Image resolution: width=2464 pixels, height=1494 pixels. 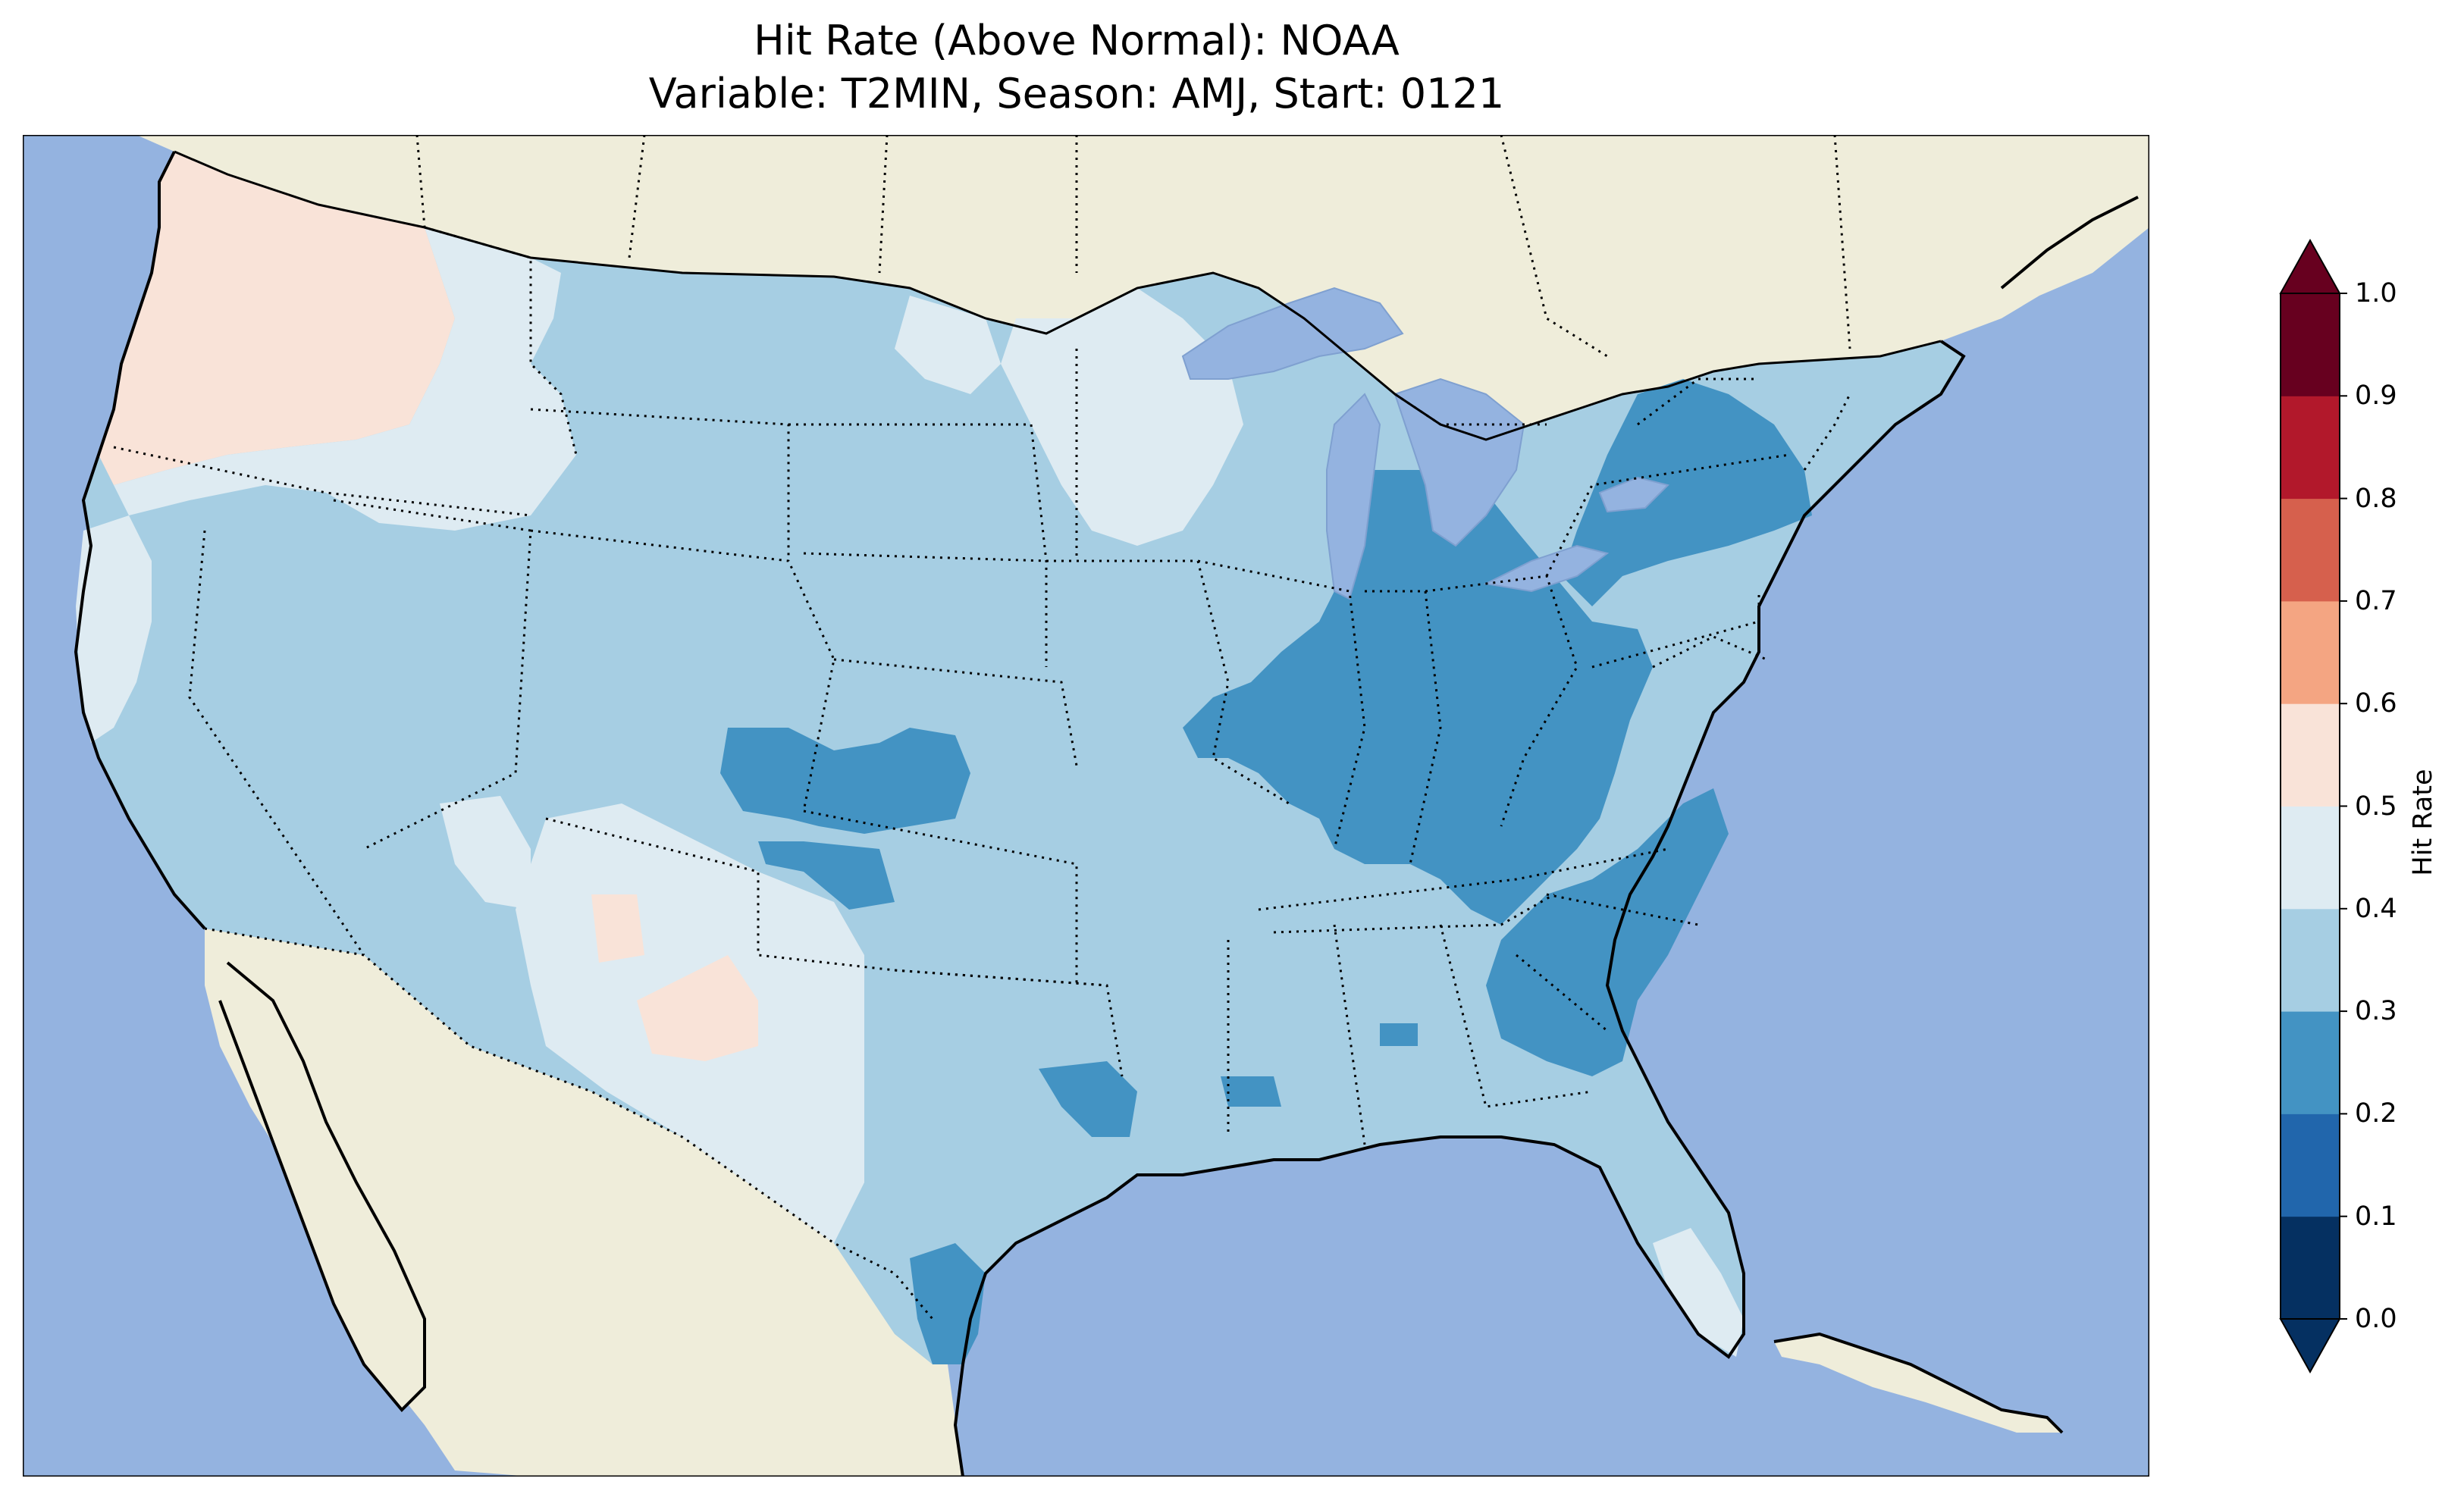 I want to click on colorbar-tick-label: 0.9, so click(x=2376, y=396).